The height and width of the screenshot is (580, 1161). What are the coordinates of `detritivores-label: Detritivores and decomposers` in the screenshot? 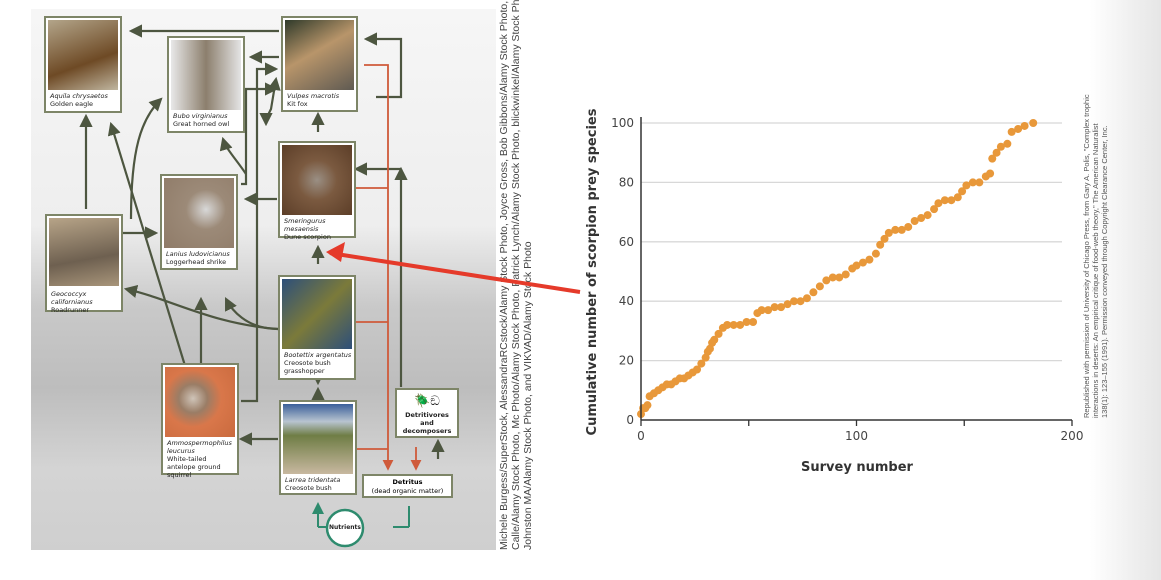 It's located at (427, 423).